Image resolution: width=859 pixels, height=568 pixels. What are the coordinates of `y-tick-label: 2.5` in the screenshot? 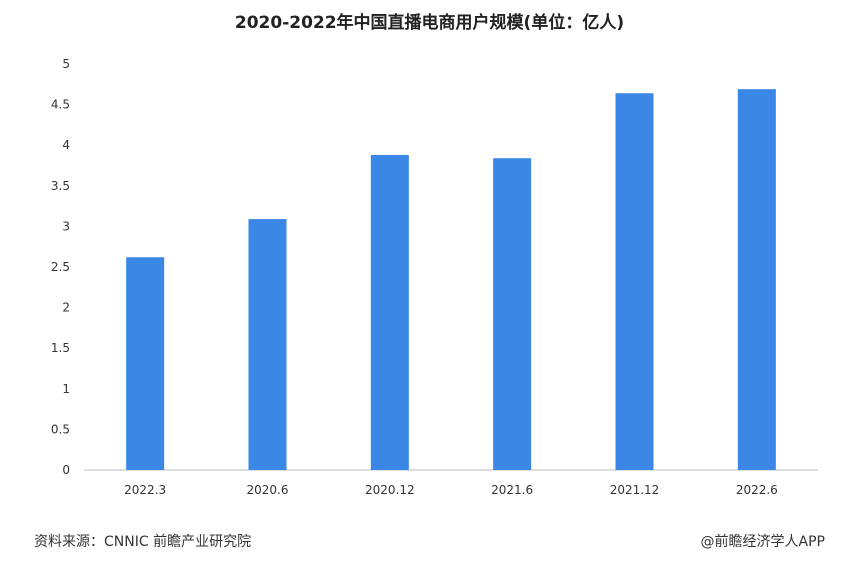 It's located at (60, 267).